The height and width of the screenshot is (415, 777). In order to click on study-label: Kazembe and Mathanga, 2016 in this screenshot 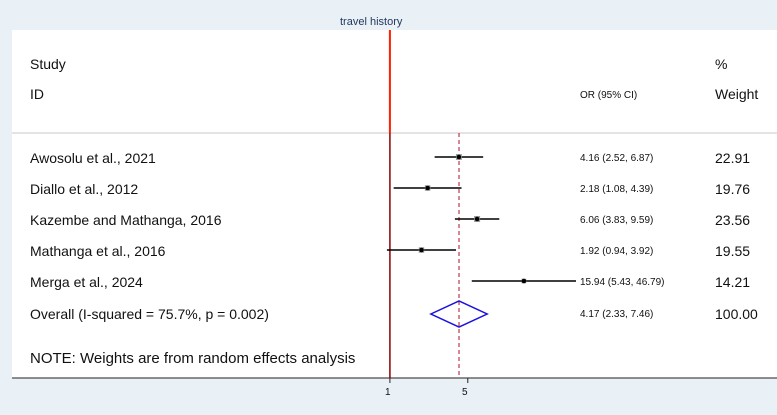, I will do `click(126, 220)`.